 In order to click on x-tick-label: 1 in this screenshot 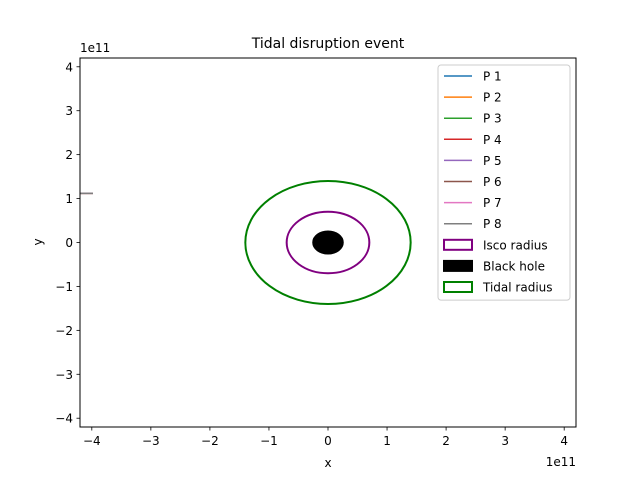, I will do `click(387, 441)`.